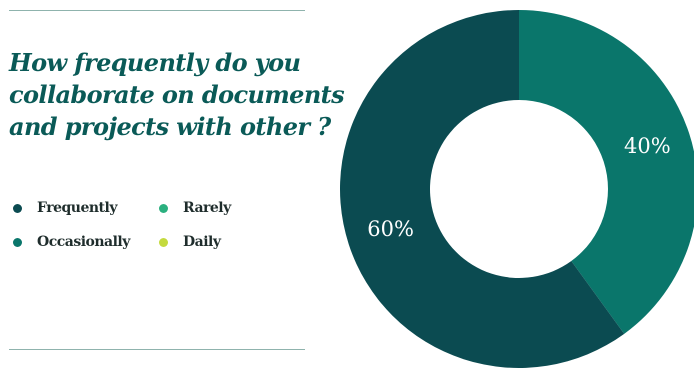  What do you see at coordinates (17, 242) in the screenshot?
I see `legend-swatch-occasionally` at bounding box center [17, 242].